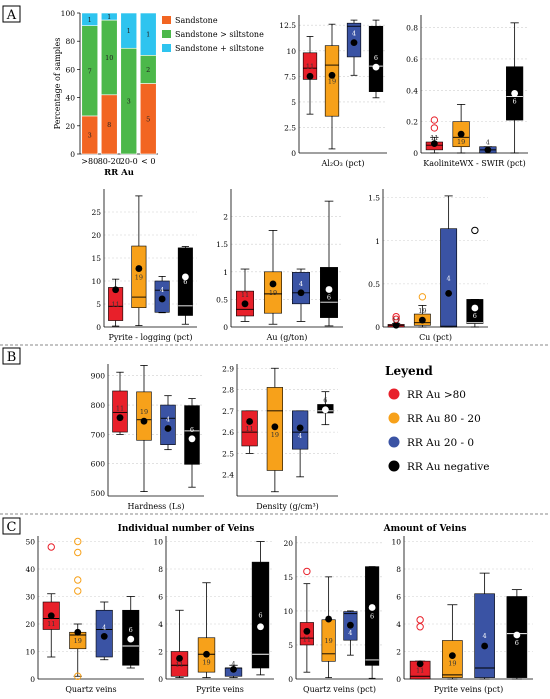 Image resolution: width=550 pixels, height=699 pixels. Describe the element at coordinates (293, 153) in the screenshot. I see `al2o3-ytick-label-0: 0` at that location.